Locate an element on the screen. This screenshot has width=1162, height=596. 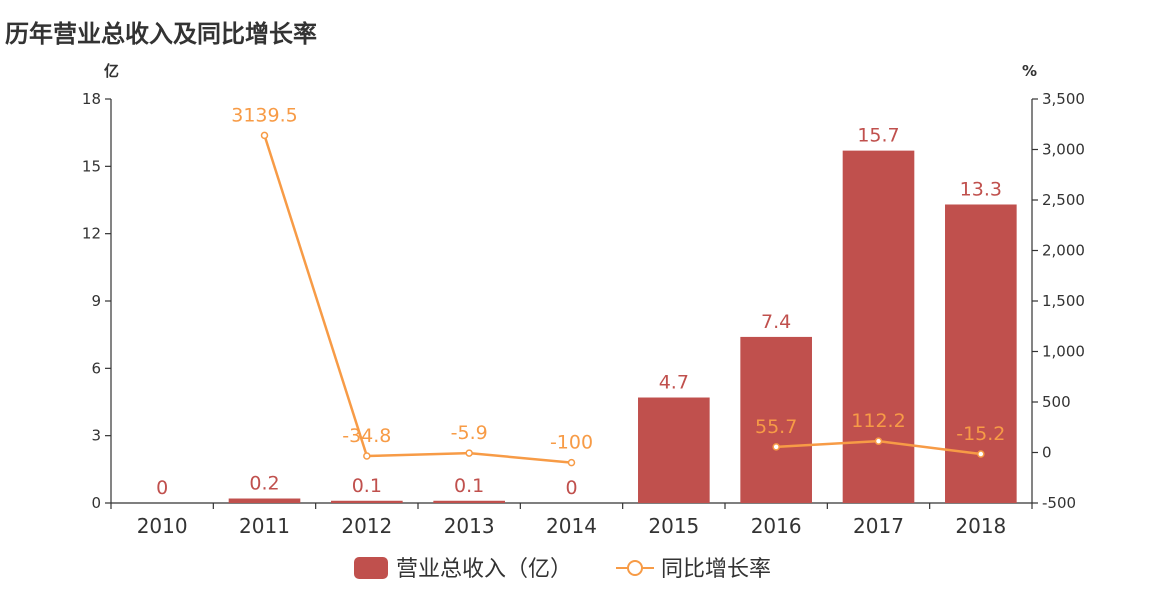
legend-line-marker is located at coordinates (635, 568).